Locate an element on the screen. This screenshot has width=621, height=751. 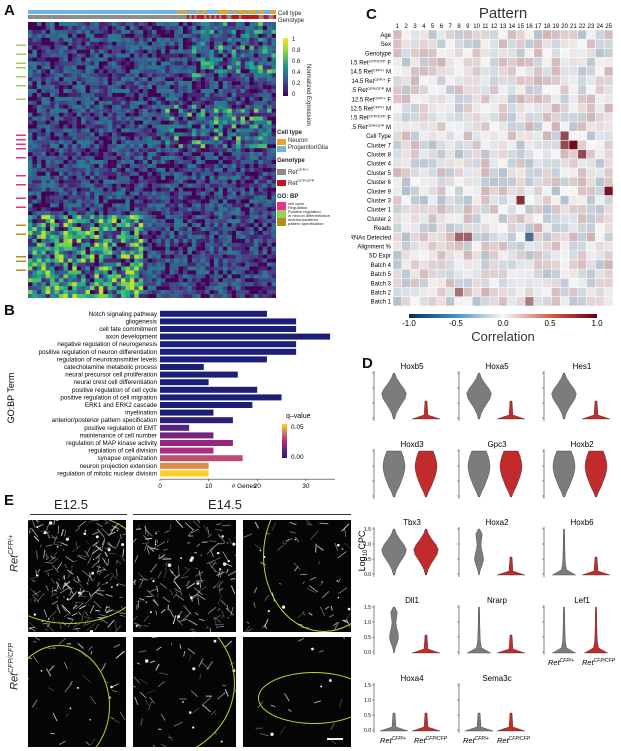
bar is located at coordinates (187, 450).